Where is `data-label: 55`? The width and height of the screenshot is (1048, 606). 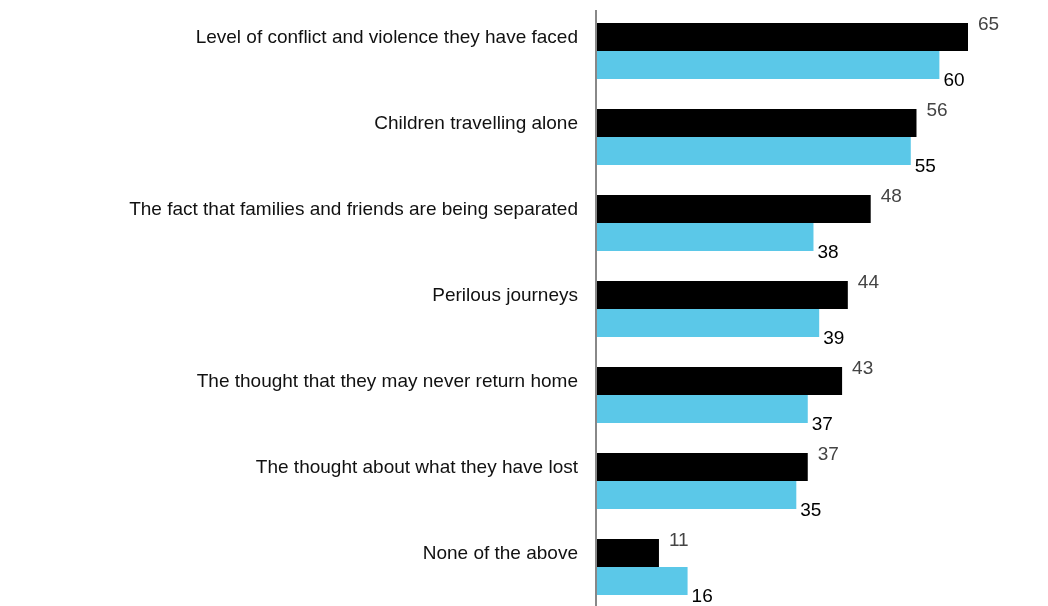 data-label: 55 is located at coordinates (925, 166).